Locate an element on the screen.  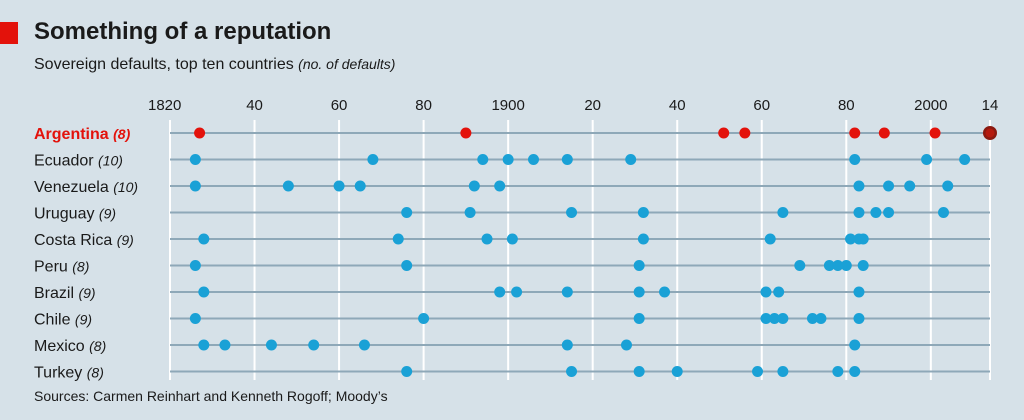
brand-accent-bar is located at coordinates (9, 33).